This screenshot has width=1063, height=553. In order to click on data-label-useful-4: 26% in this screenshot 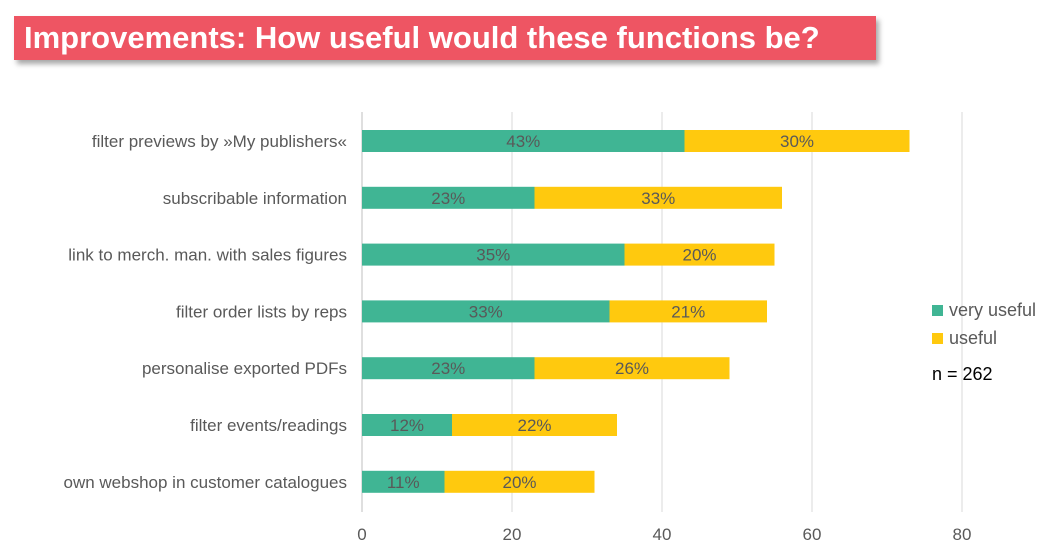, I will do `click(632, 368)`.